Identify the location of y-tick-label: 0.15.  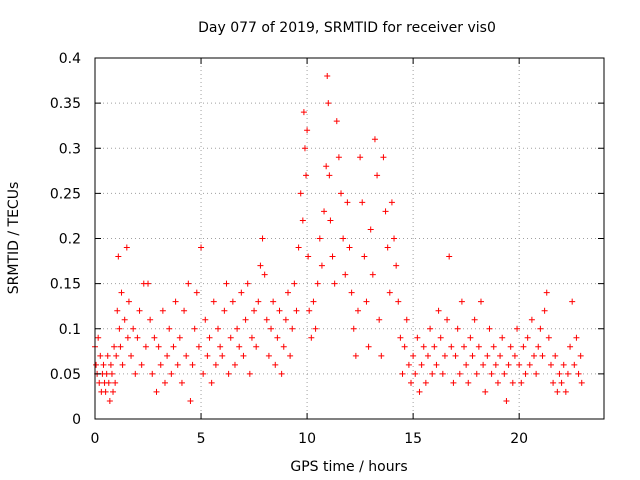
(65, 285).